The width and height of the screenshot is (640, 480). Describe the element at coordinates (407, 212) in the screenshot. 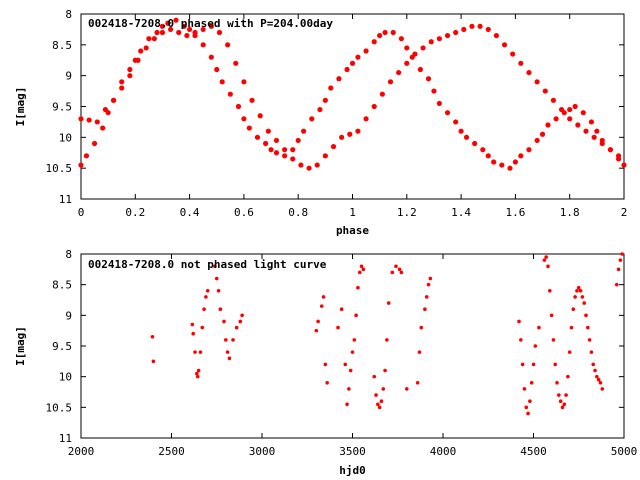

I see `x-tick-label: 1.2` at that location.